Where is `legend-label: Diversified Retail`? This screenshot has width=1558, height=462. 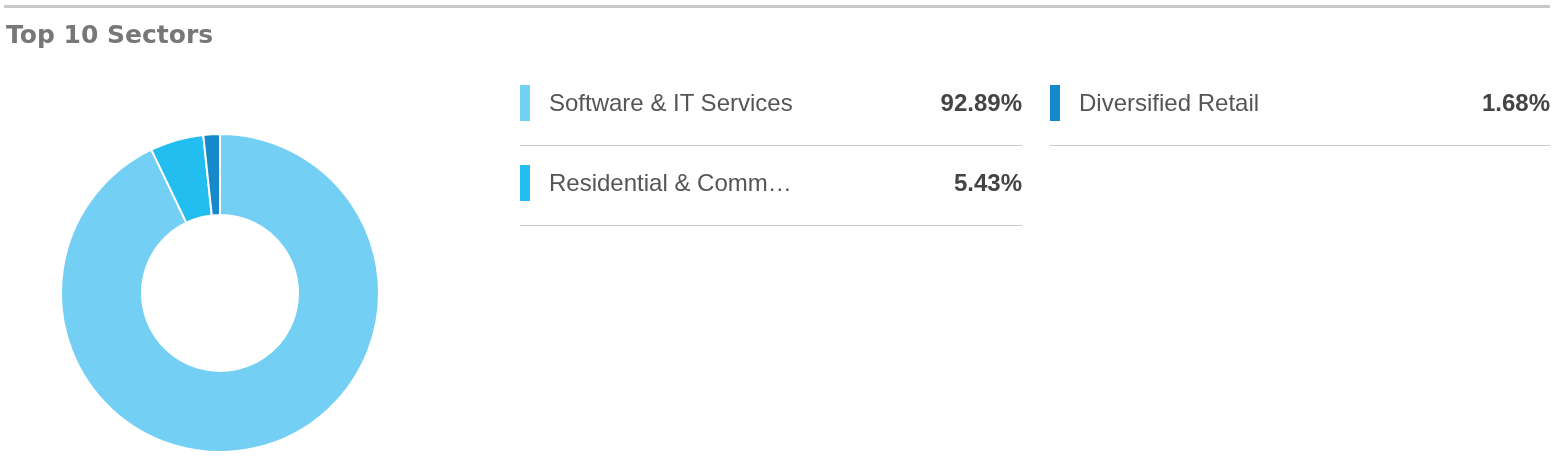
legend-label: Diversified Retail is located at coordinates (1170, 102).